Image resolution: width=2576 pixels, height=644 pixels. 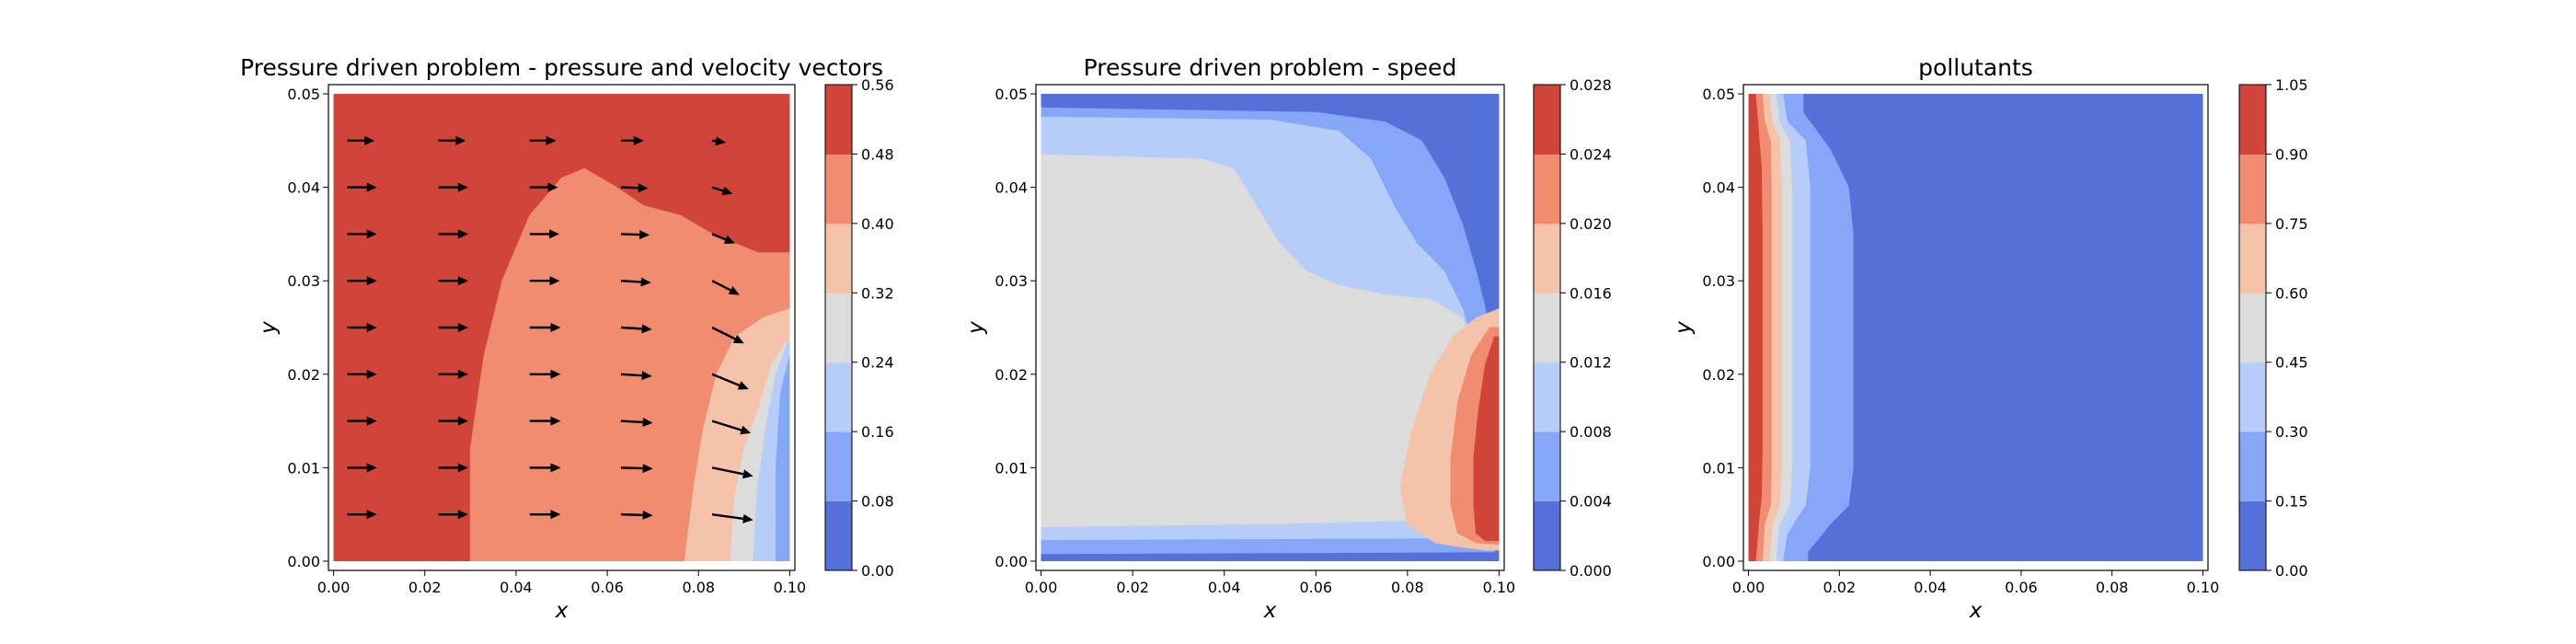 What do you see at coordinates (2273, 328) in the screenshot?
I see `colorbar: 0.00 0.15 0.30 0.45 0.60 0.75 0.90 1.05` at bounding box center [2273, 328].